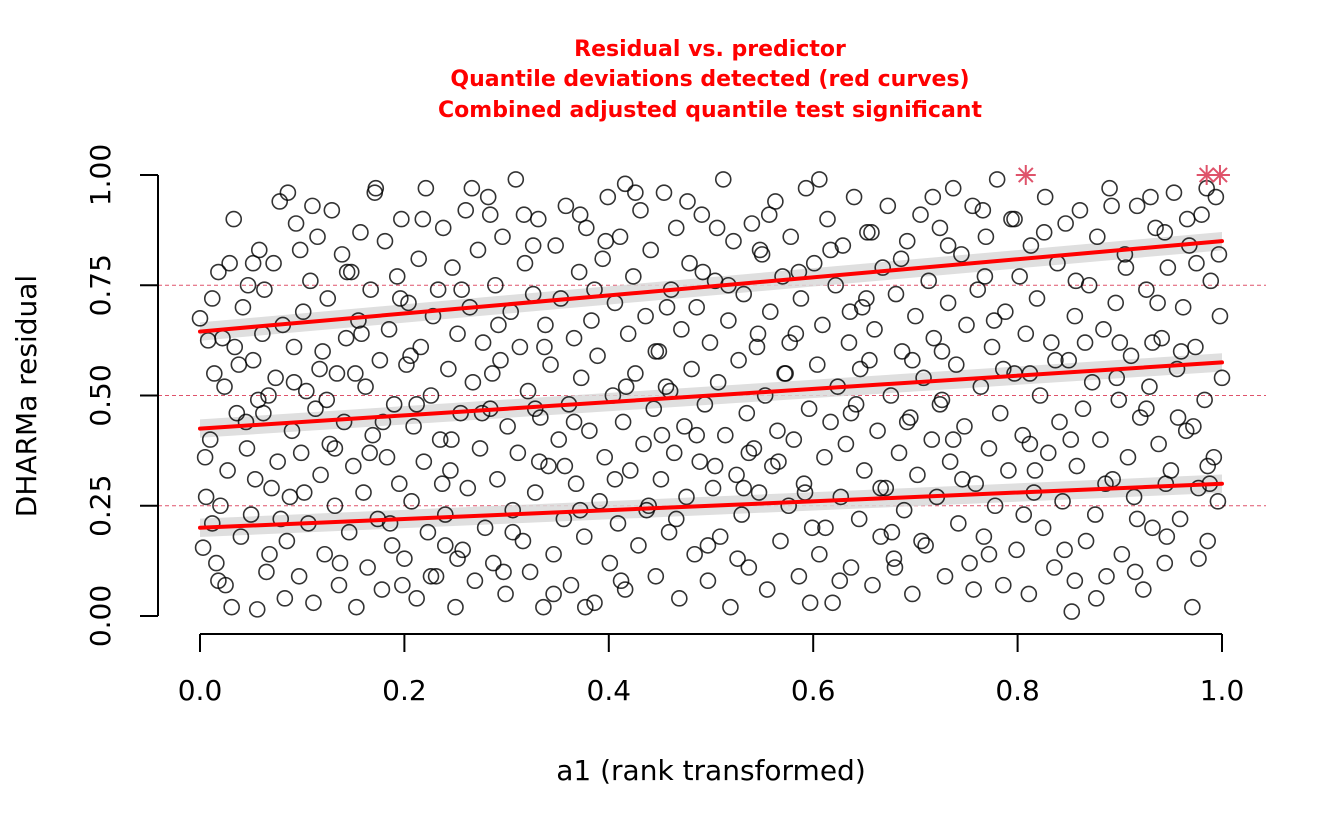  Describe the element at coordinates (100, 395) in the screenshot. I see `y-tick-label: 0.50` at that location.